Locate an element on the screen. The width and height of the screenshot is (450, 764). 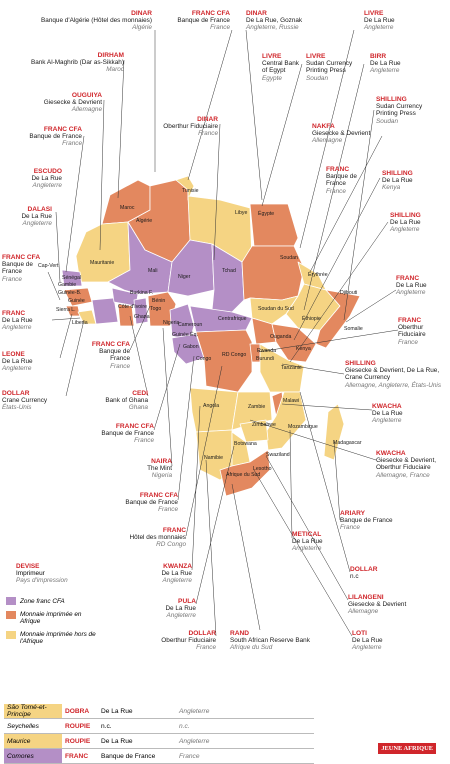
currency-label-franc4: FRANC De La Rue Angleterre is located at coordinates (421, 286).